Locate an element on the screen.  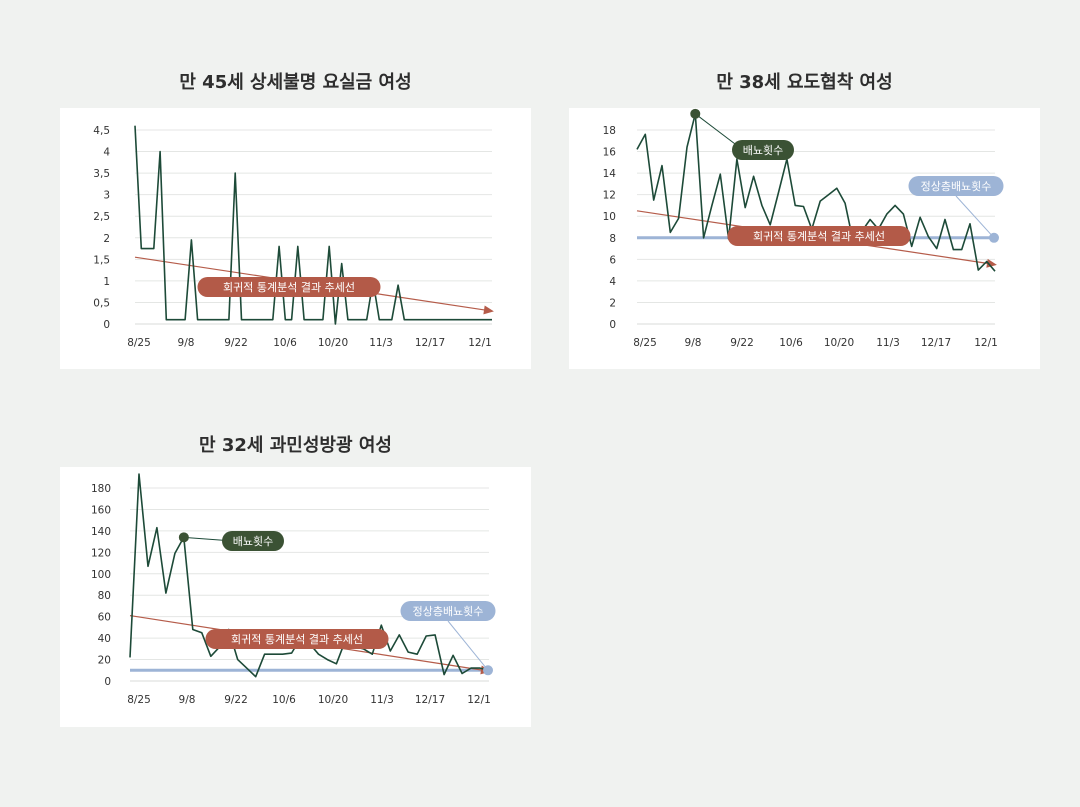
chart-2-series-label-bg is located at coordinates (763, 150).